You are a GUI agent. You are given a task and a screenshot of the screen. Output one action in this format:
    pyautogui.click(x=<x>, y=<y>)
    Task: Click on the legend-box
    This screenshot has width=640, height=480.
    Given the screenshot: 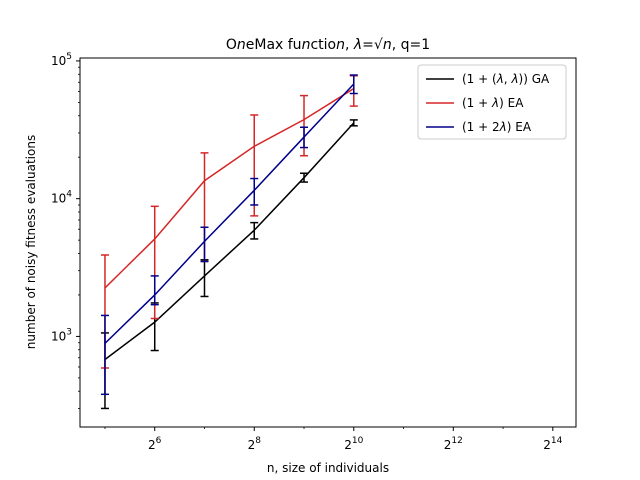 What is the action you would take?
    pyautogui.click(x=492, y=102)
    